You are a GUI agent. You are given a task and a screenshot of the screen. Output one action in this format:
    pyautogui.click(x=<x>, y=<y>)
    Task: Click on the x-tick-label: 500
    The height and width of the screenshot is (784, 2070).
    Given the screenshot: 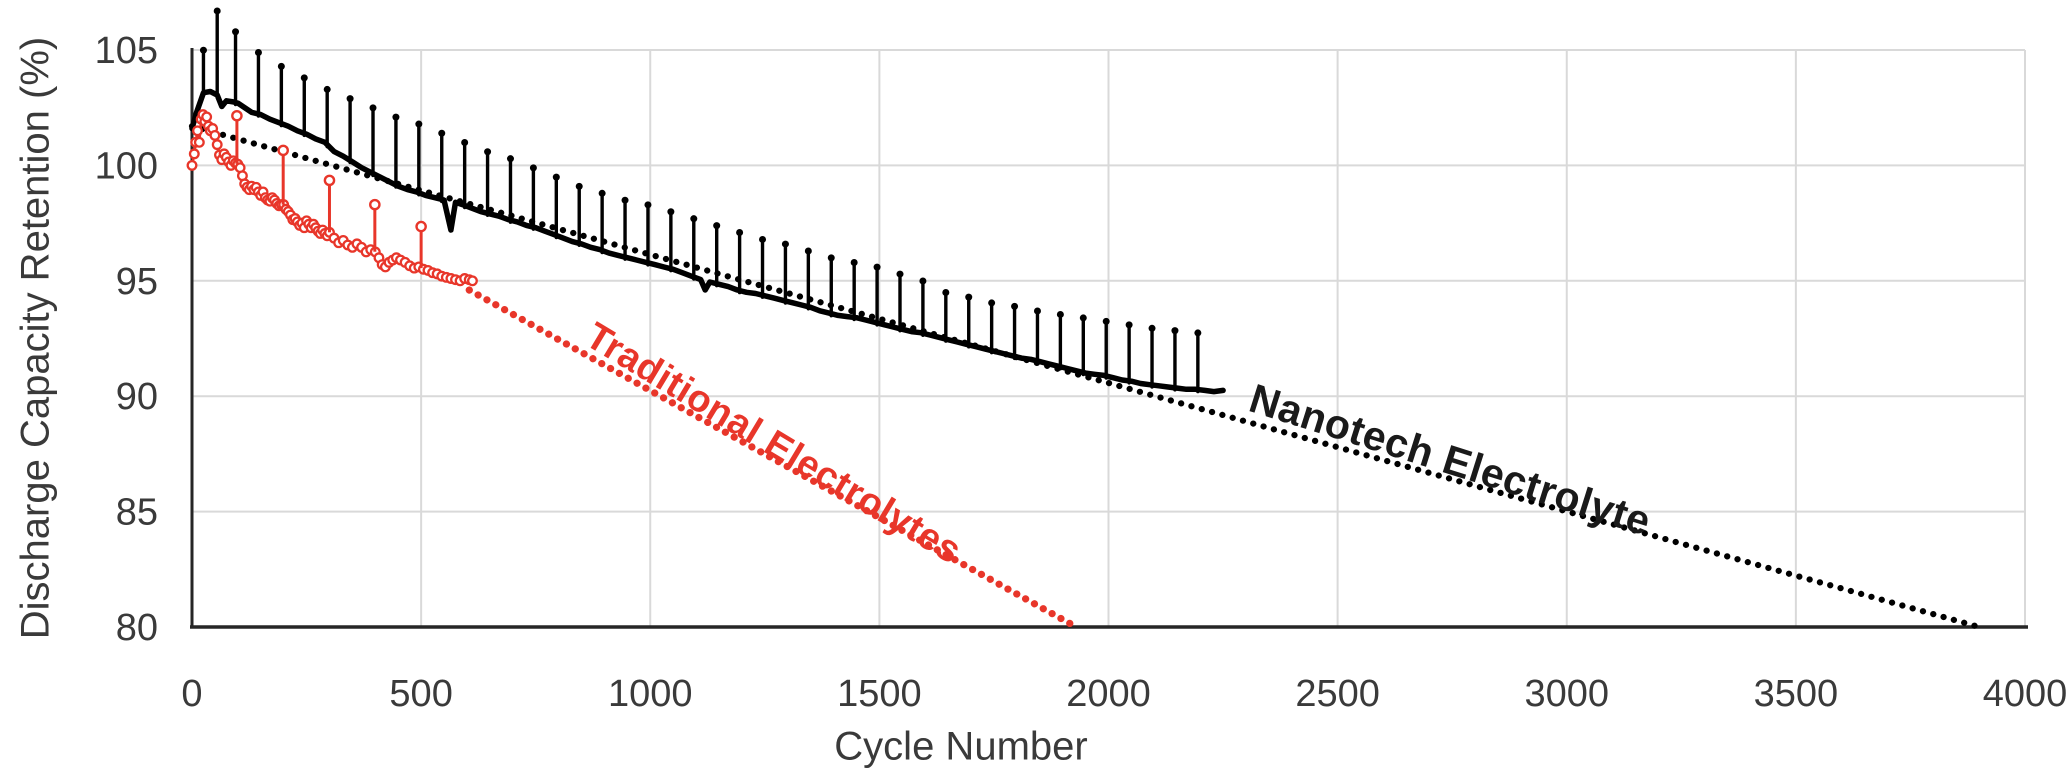 What is the action you would take?
    pyautogui.click(x=420, y=694)
    